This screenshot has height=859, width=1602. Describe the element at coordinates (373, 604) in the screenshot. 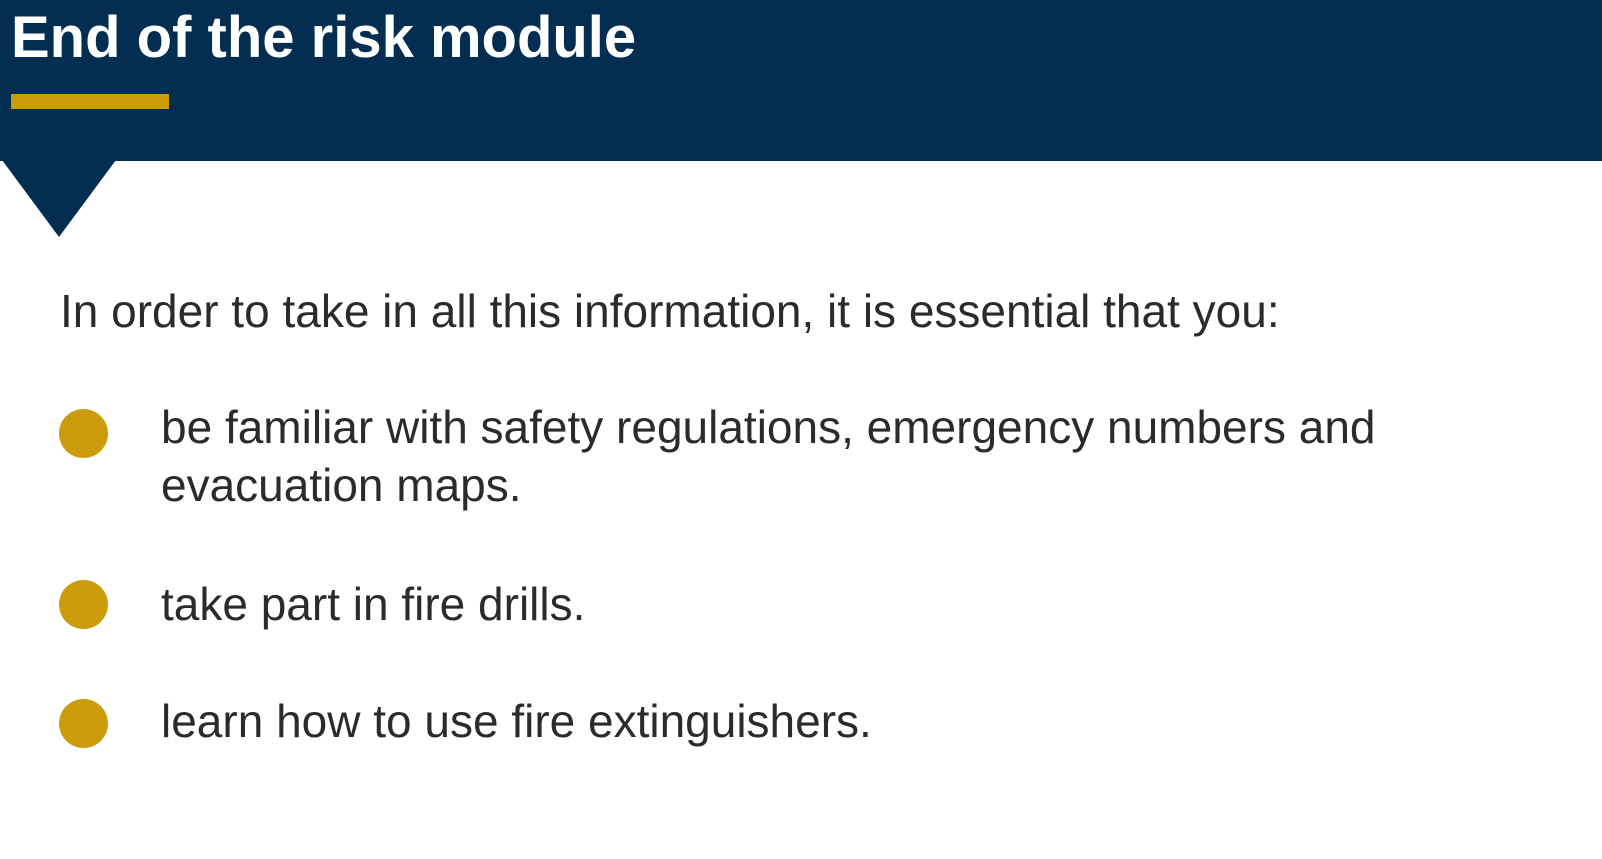

I see `bullet-text: take part in fire drills.` at that location.